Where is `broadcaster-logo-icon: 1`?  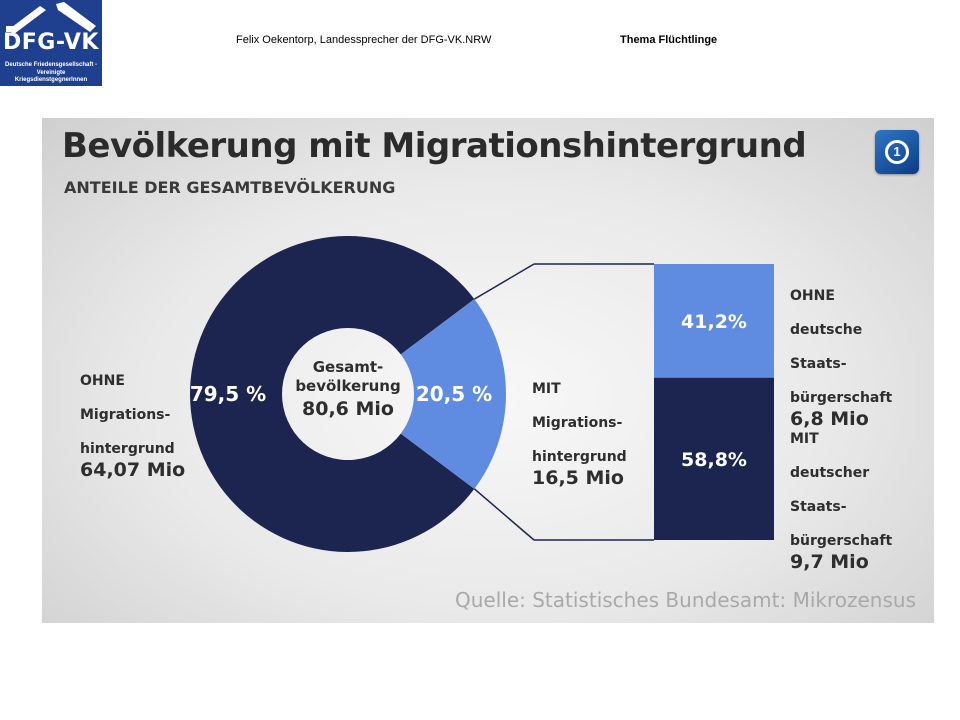 broadcaster-logo-icon: 1 is located at coordinates (897, 152).